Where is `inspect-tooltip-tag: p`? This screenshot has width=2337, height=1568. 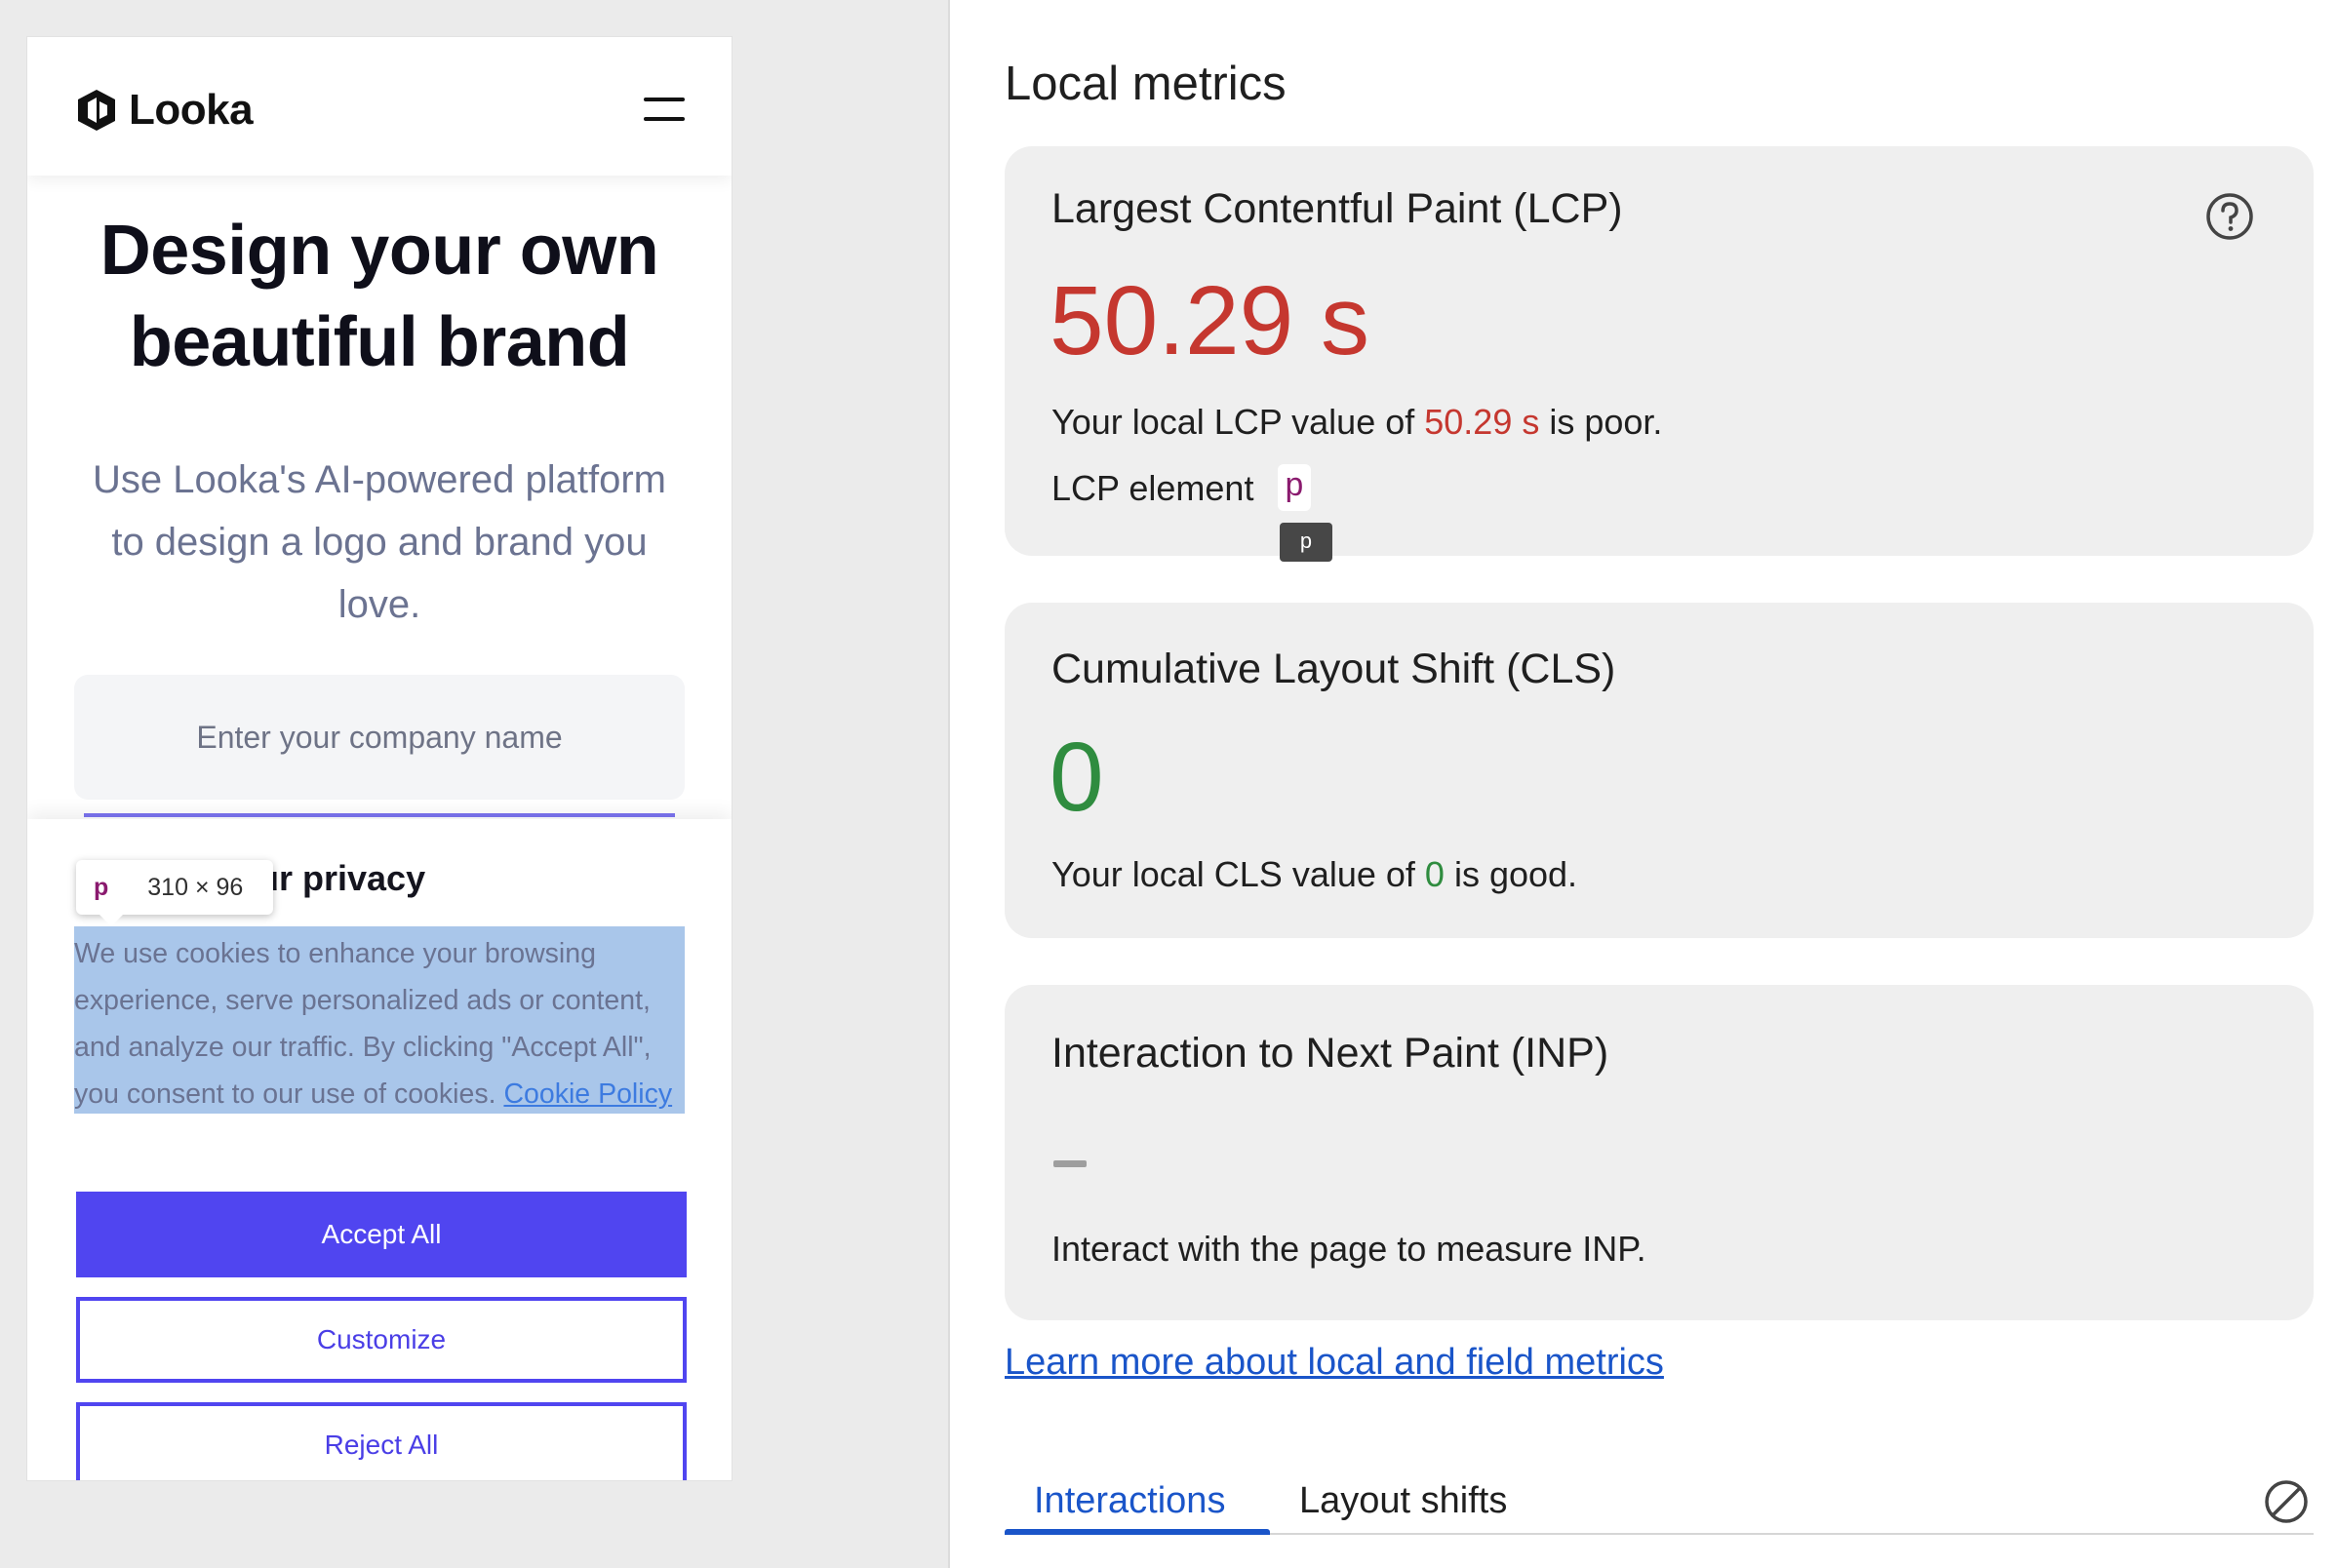
inspect-tooltip-tag: p is located at coordinates (102, 887).